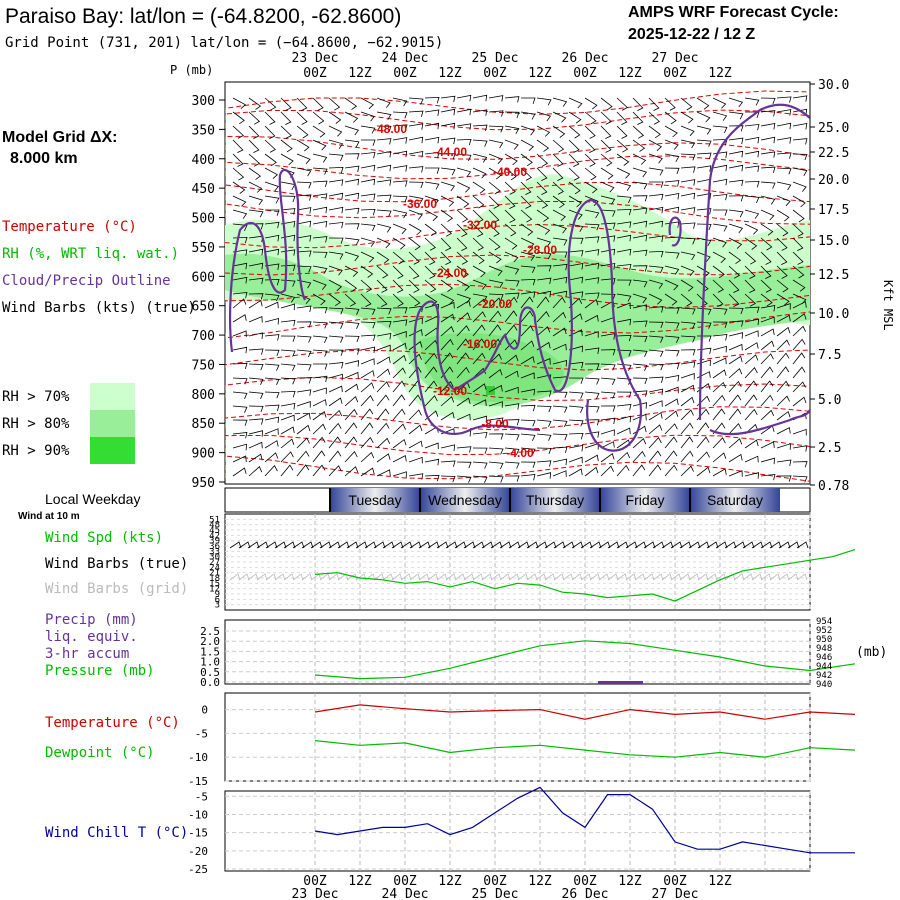  I want to click on rh-legend-label: RH > 80%, so click(36, 424).